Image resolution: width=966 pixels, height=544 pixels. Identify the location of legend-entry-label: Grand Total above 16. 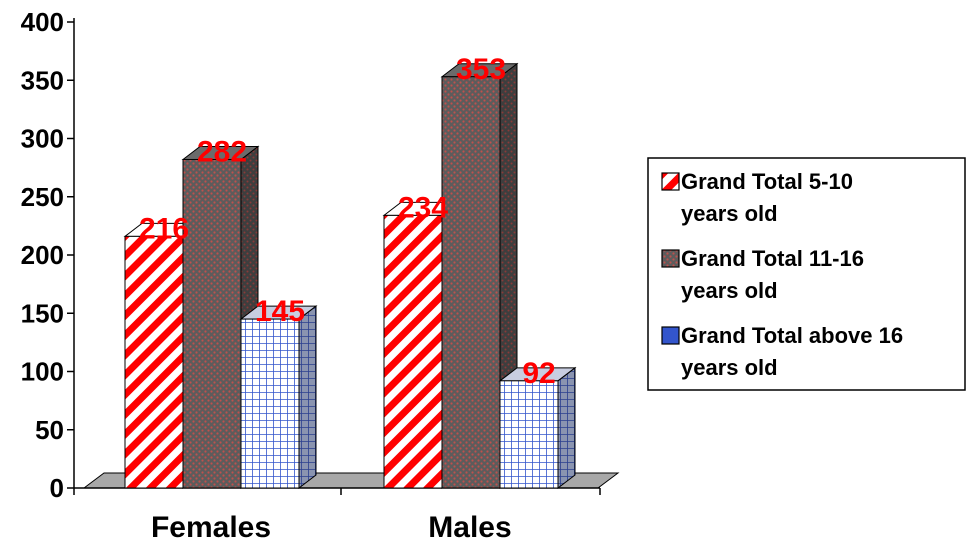
(792, 335).